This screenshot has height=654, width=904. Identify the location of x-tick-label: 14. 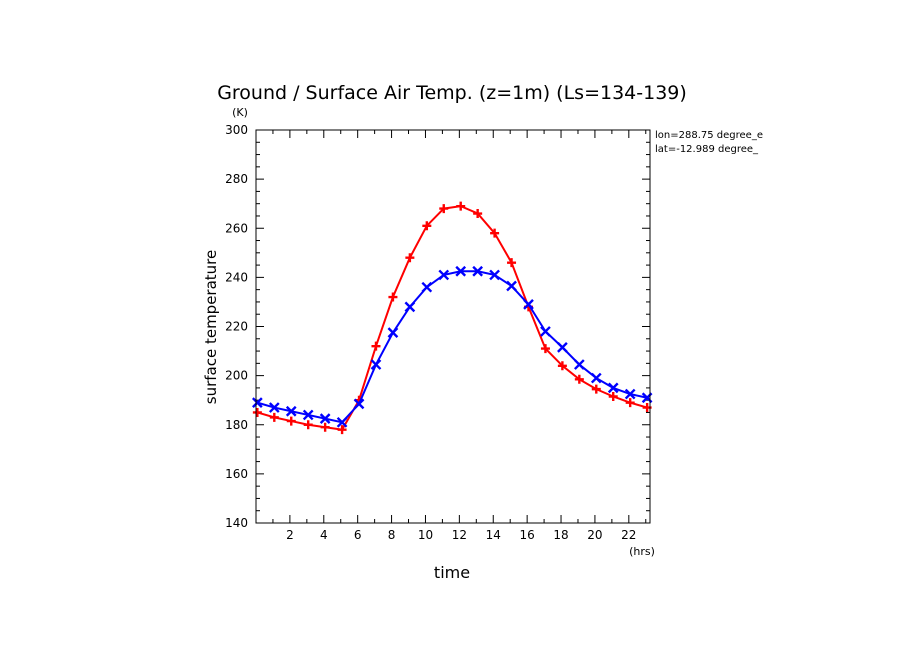
(493, 535).